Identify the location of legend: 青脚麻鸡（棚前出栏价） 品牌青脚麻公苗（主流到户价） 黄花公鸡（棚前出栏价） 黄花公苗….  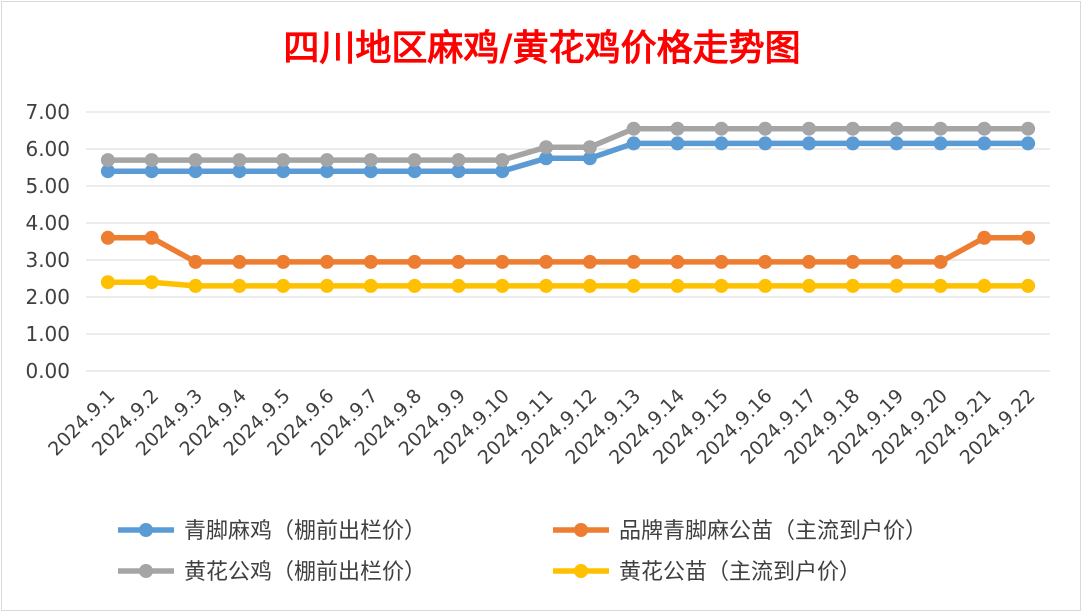
(522, 552).